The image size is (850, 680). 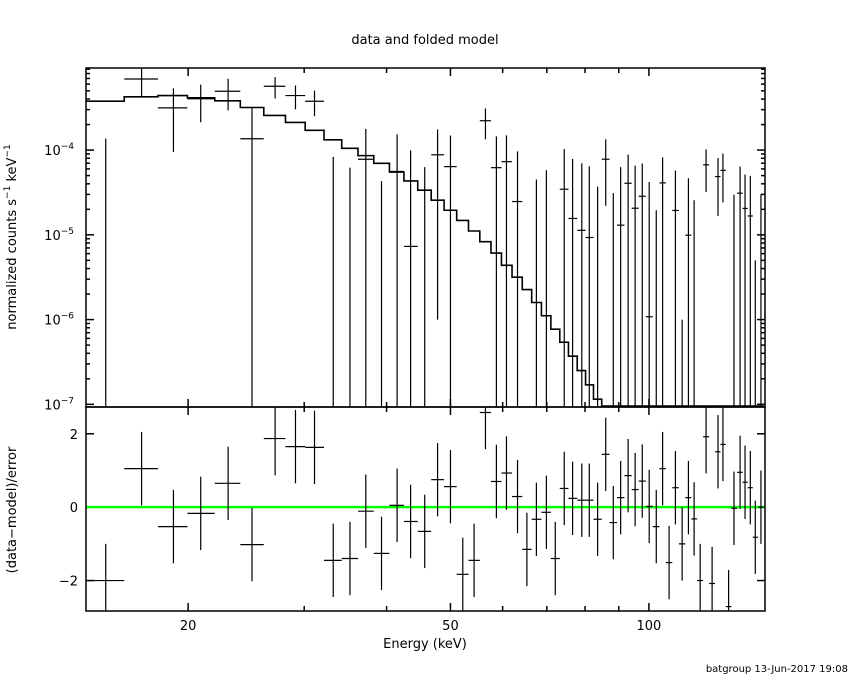 I want to click on y-tick-label: 0, so click(x=74, y=508).